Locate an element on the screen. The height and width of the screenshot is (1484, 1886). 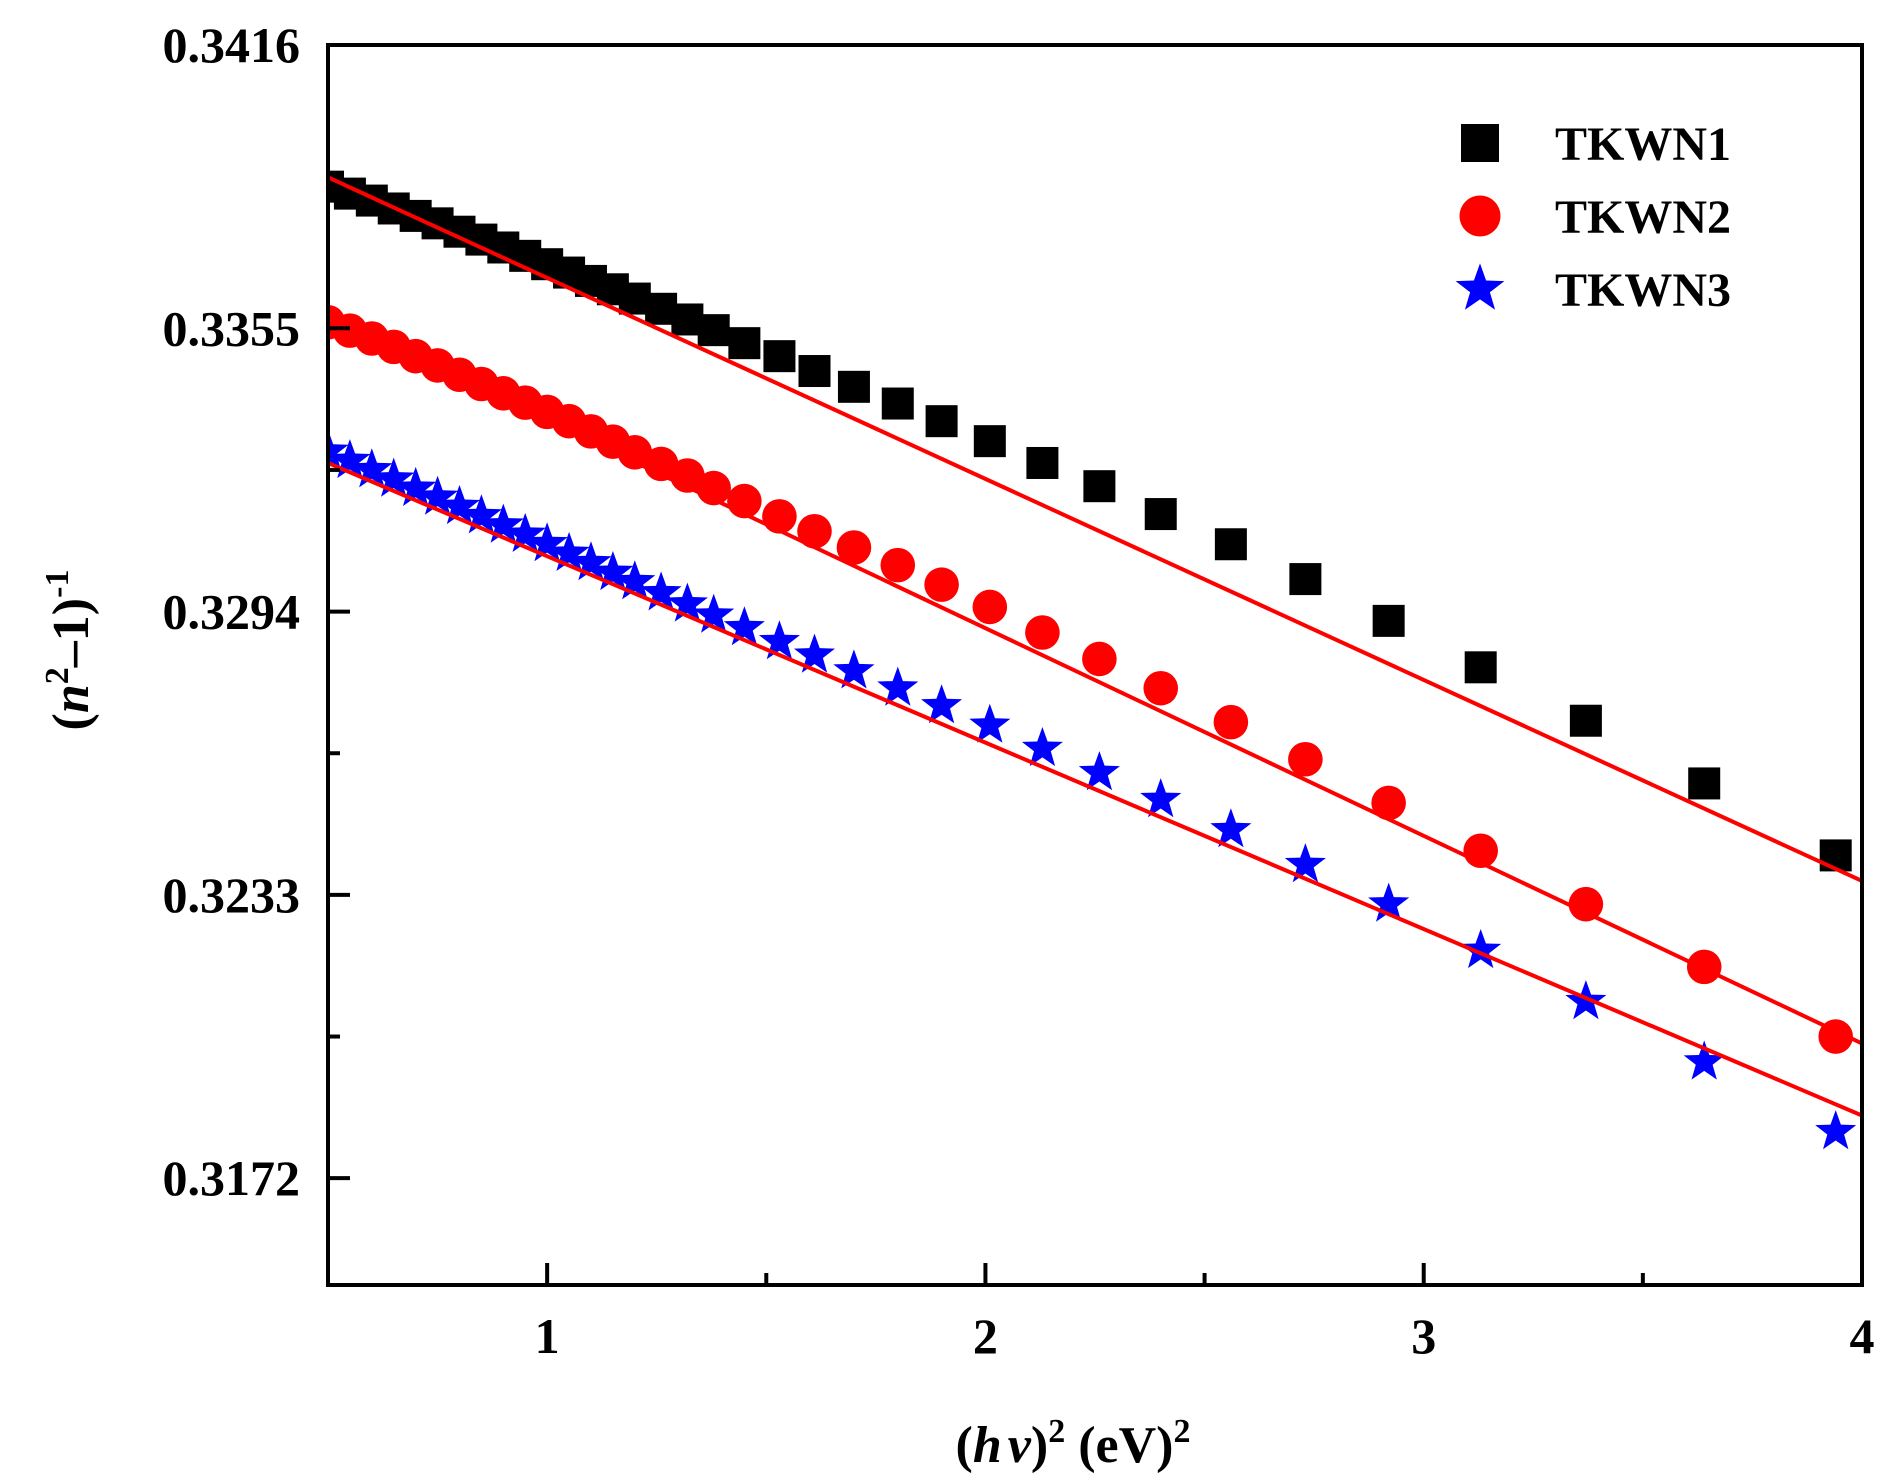
y-tick-label: 0.3294 is located at coordinates (232, 612).